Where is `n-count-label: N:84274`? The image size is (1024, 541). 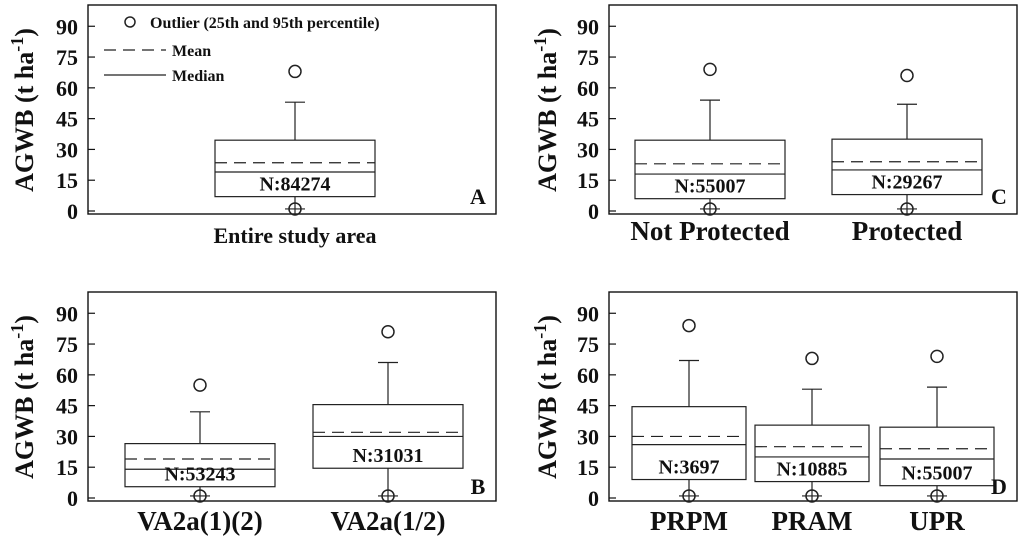
n-count-label: N:84274 is located at coordinates (294, 185).